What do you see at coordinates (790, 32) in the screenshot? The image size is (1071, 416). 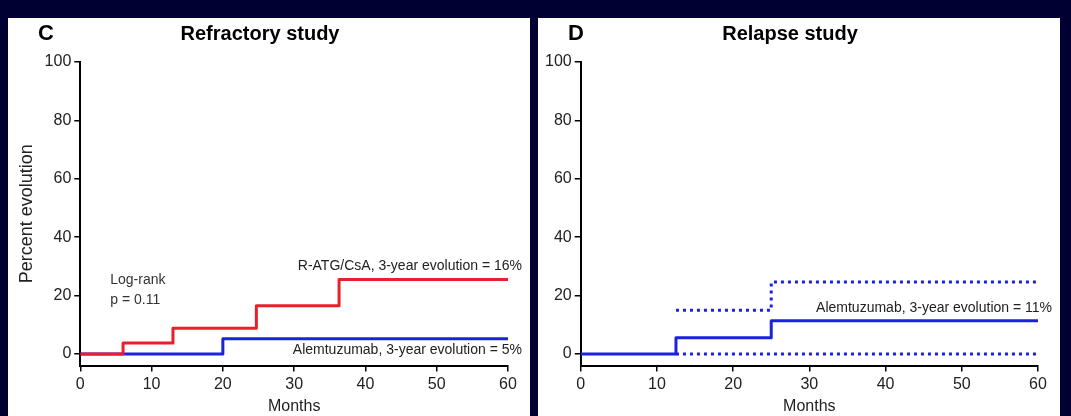 I see `chart-title: Relapse study` at bounding box center [790, 32].